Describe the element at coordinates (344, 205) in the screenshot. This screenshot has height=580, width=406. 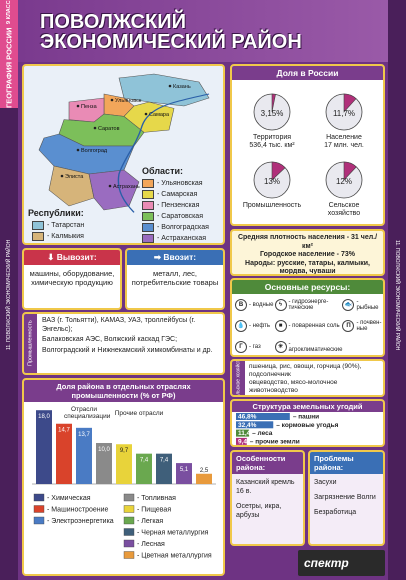
I see `pie-caption: Сельское` at that location.